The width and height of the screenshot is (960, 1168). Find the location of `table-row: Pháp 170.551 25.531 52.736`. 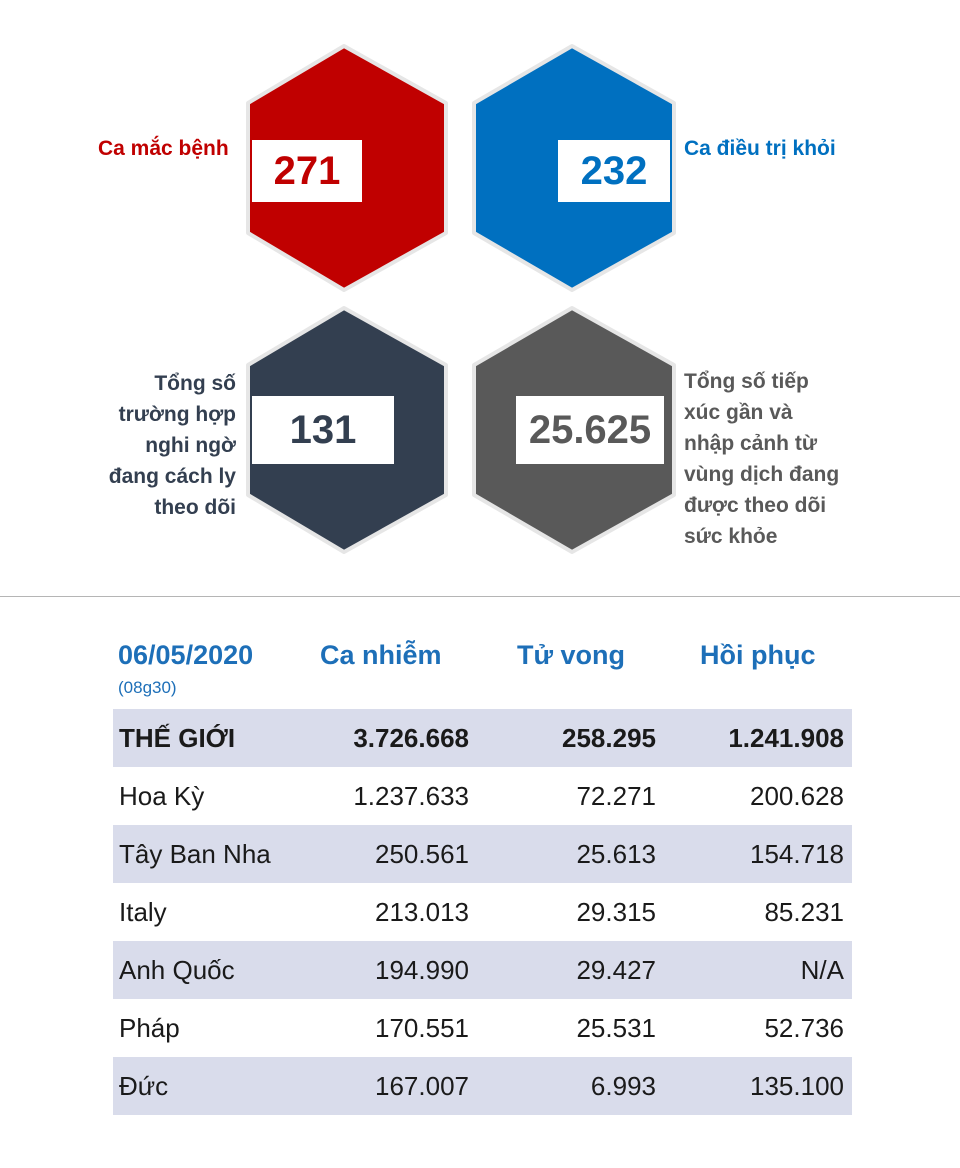

table-row: Pháp 170.551 25.531 52.736 is located at coordinates (482, 1028).